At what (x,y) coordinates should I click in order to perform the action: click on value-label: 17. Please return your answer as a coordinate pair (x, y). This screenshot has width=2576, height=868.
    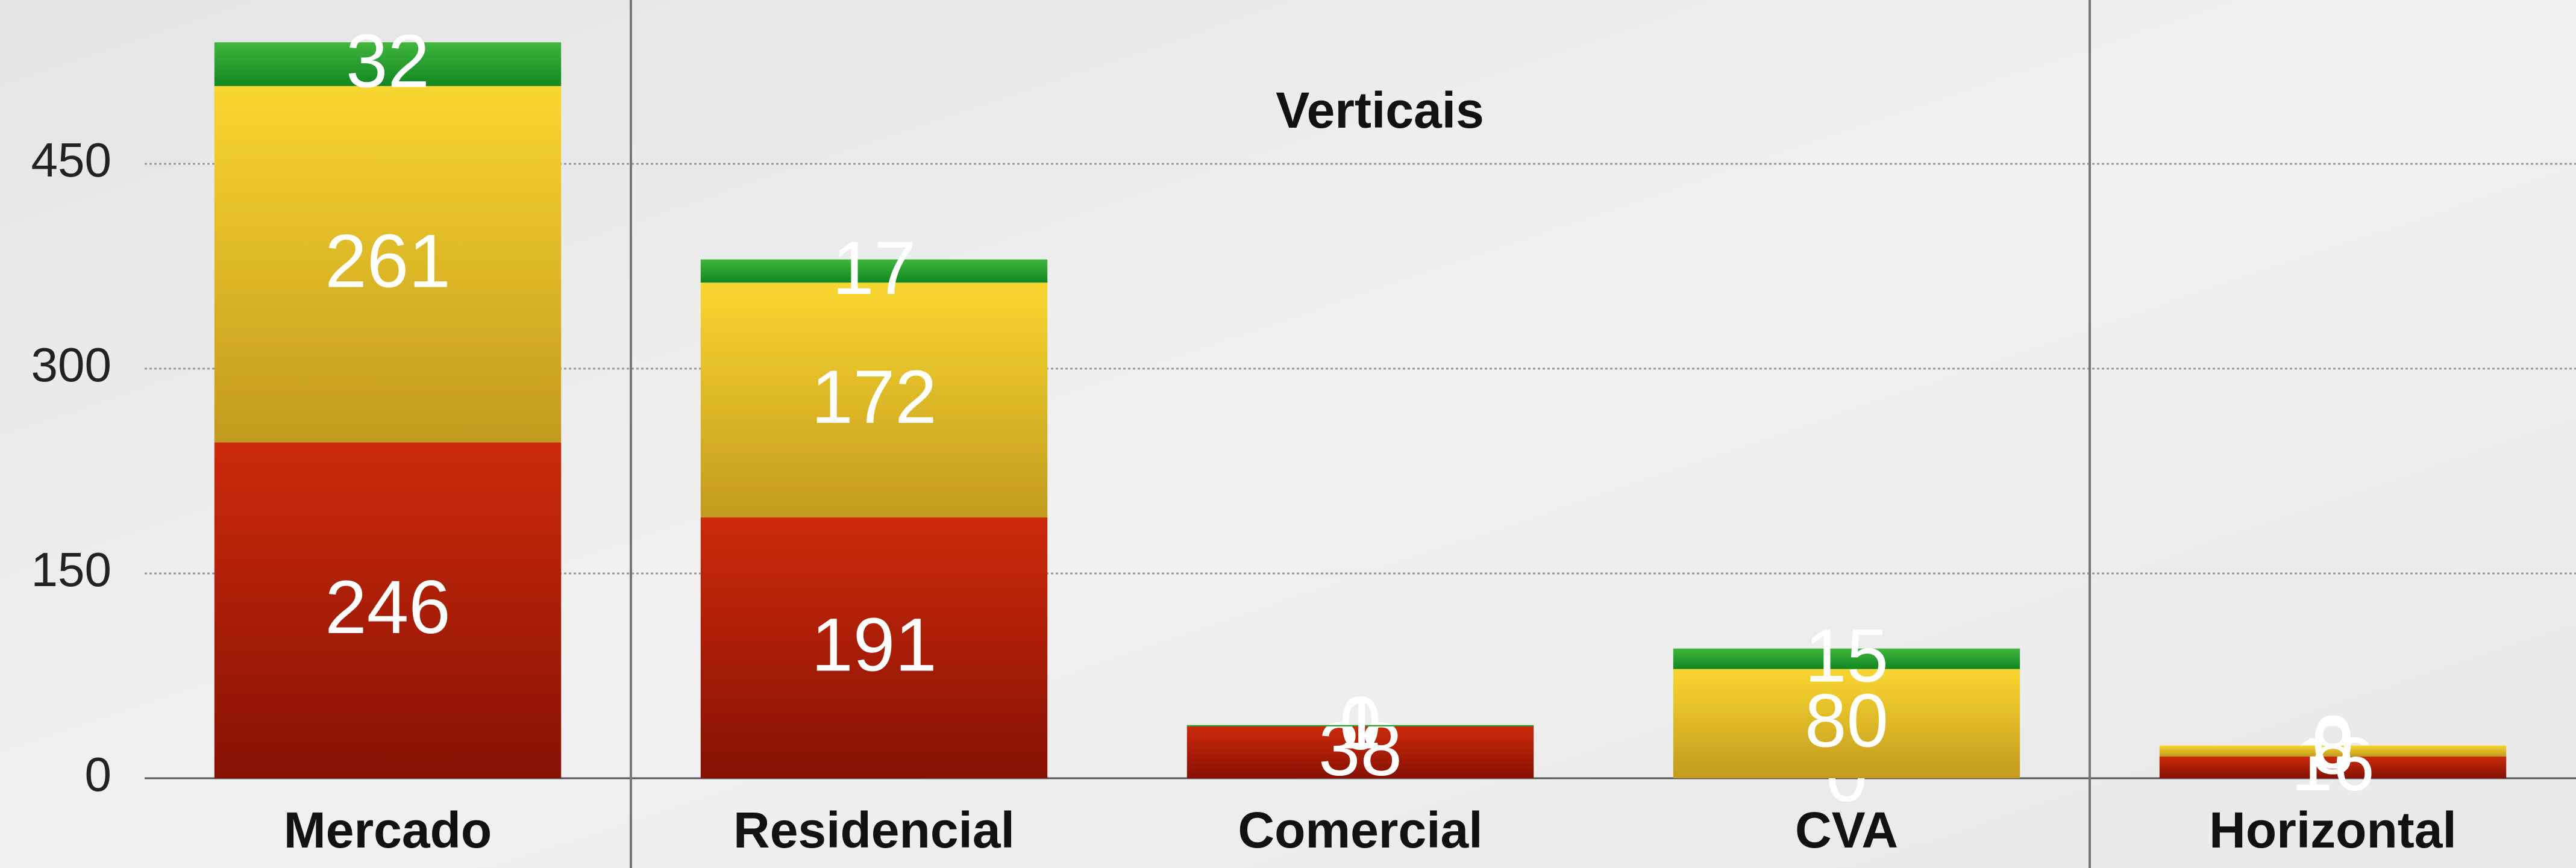
    Looking at the image, I should click on (874, 268).